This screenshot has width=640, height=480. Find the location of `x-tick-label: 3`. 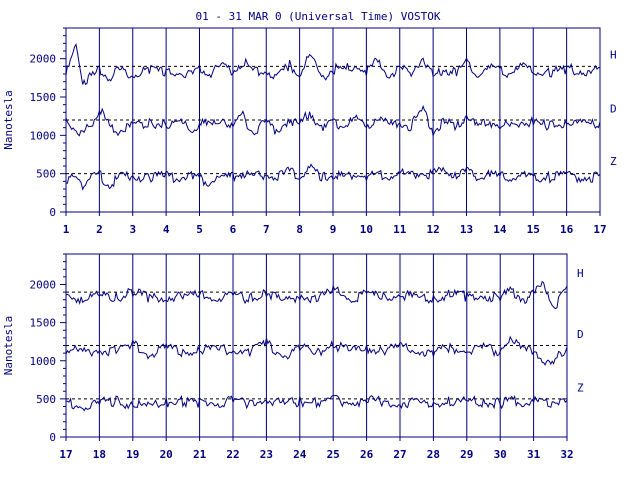

x-tick-label: 3 is located at coordinates (132, 229).